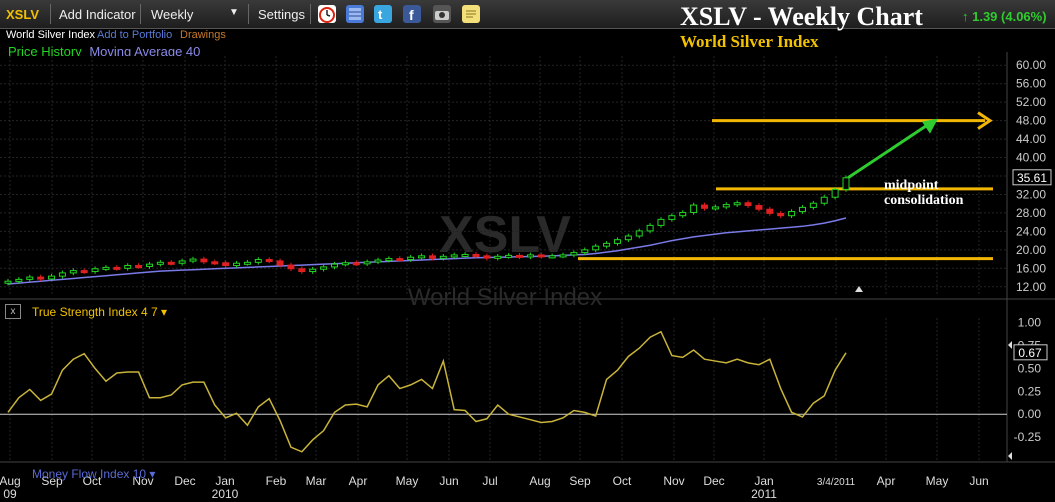 The image size is (1055, 502). What do you see at coordinates (203, 35) in the screenshot?
I see `drawings-link: Drawings` at bounding box center [203, 35].